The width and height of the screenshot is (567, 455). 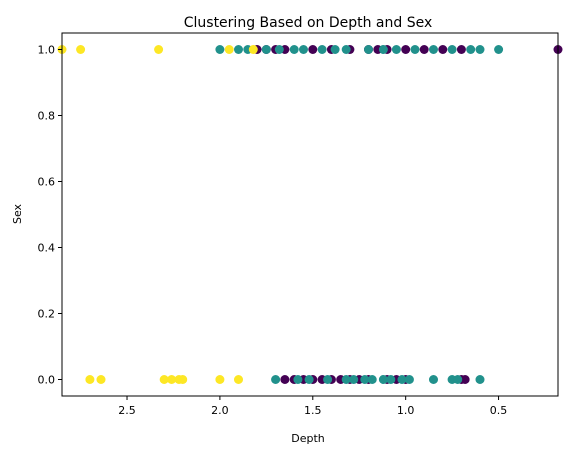 What do you see at coordinates (47, 380) in the screenshot?
I see `y-tick-label: 0.0` at bounding box center [47, 380].